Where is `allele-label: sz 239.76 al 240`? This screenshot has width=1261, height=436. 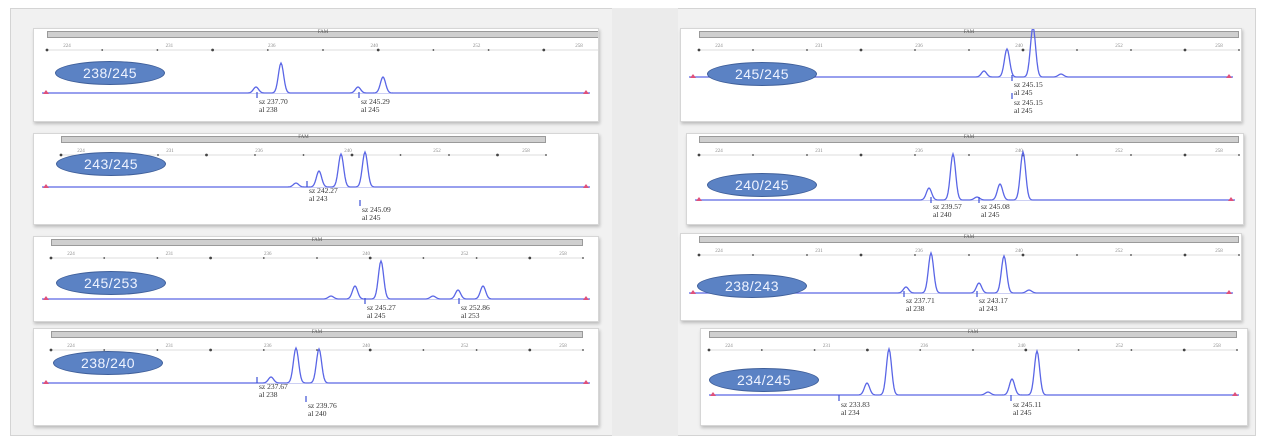
allele-label: sz 239.76 al 240 is located at coordinates (322, 409).